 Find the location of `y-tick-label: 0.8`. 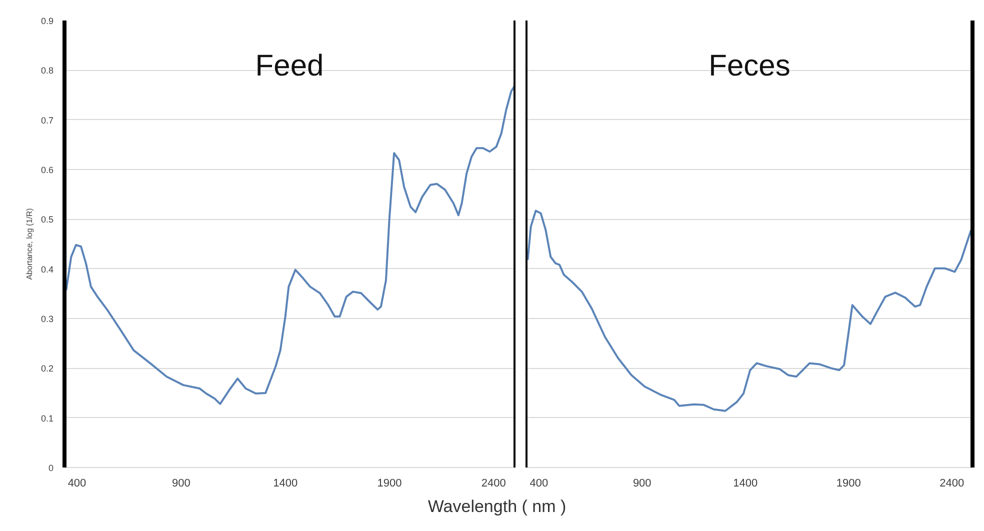

y-tick-label: 0.8 is located at coordinates (47, 71).